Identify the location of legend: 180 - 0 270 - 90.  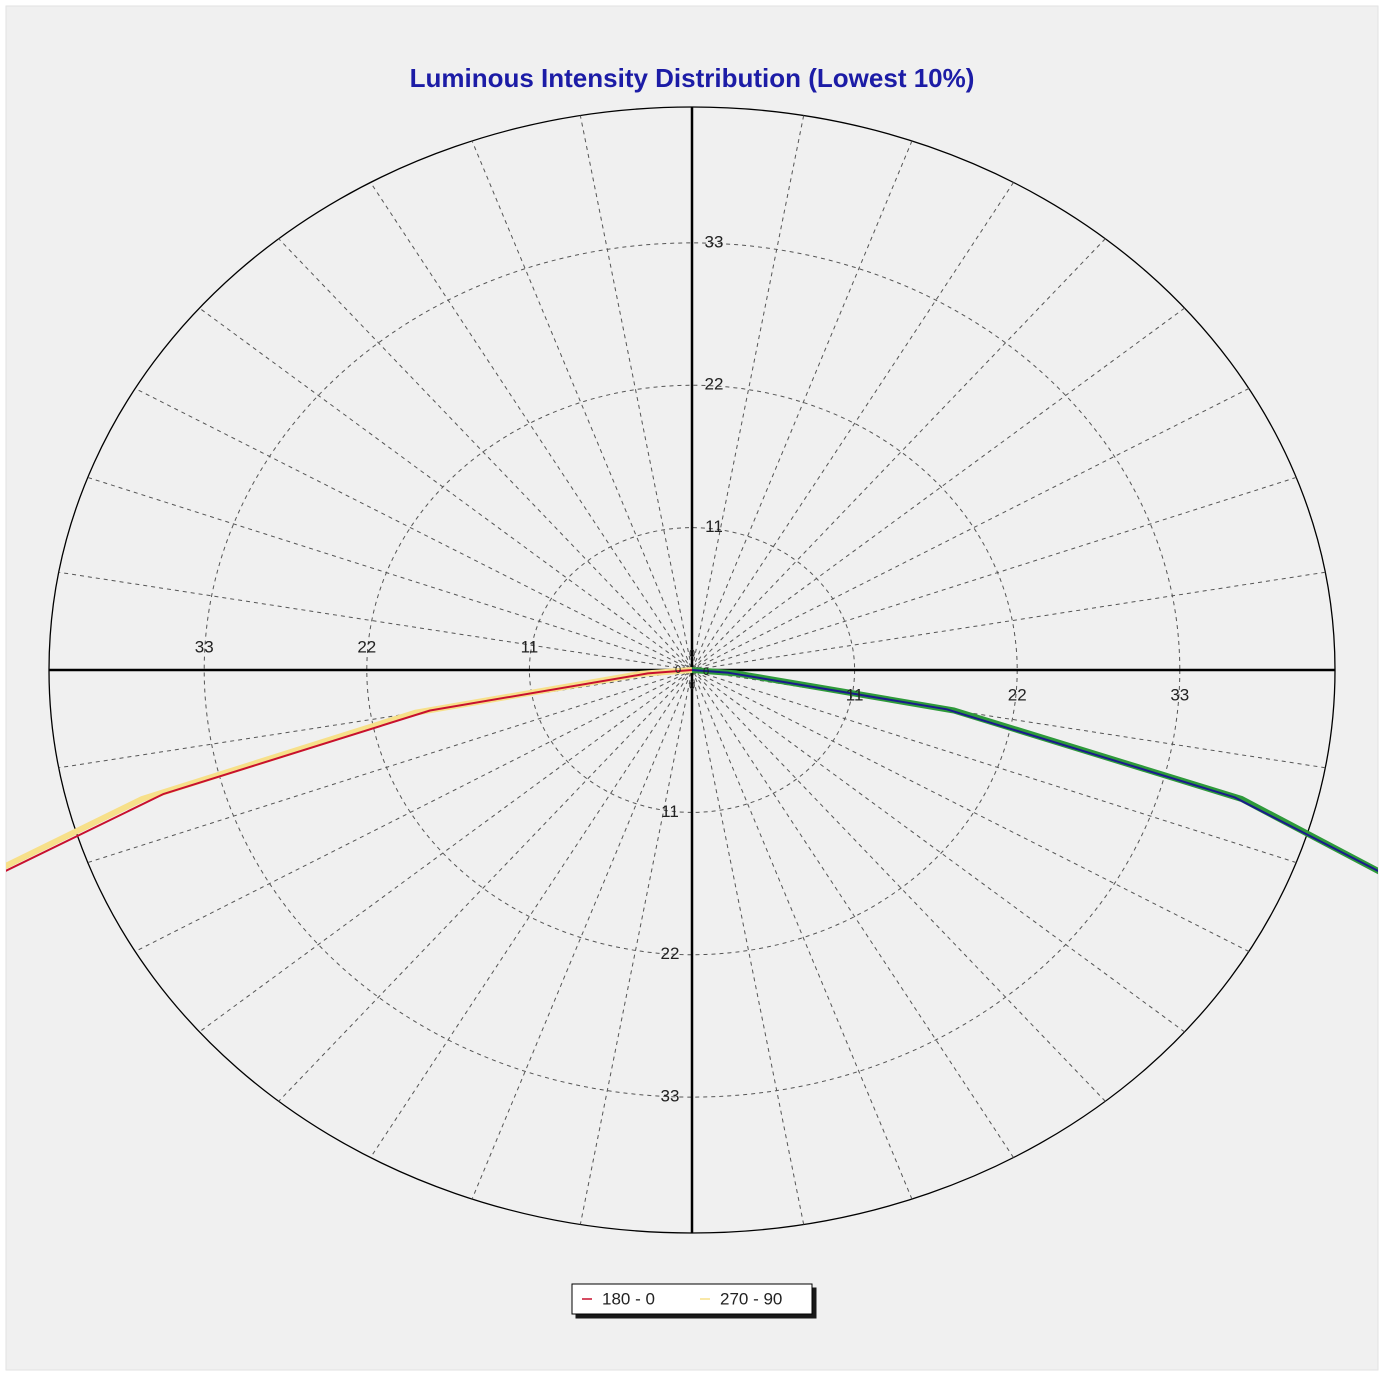
(692, 1299).